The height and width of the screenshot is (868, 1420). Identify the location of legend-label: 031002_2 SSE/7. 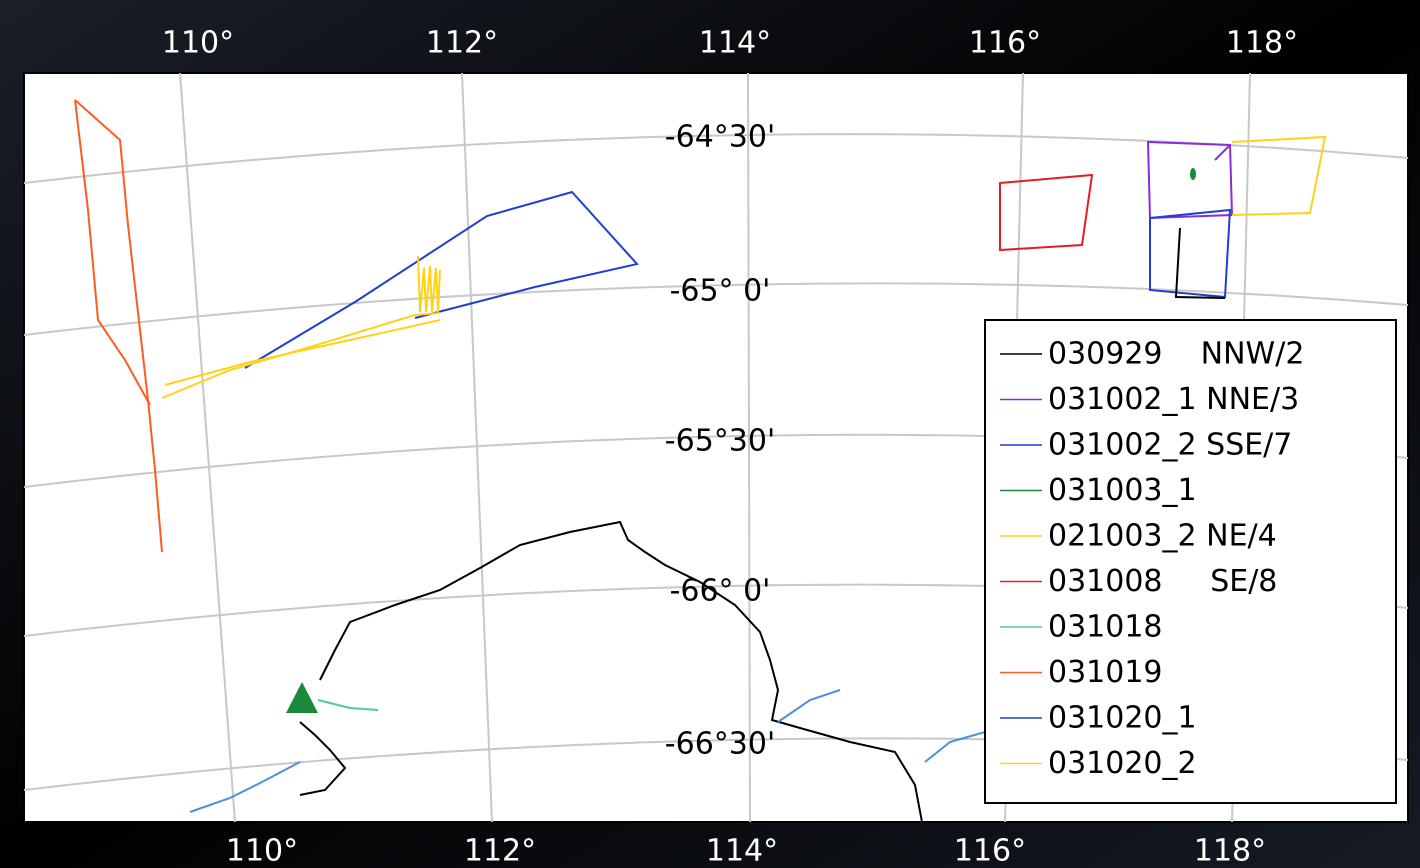
(1170, 445).